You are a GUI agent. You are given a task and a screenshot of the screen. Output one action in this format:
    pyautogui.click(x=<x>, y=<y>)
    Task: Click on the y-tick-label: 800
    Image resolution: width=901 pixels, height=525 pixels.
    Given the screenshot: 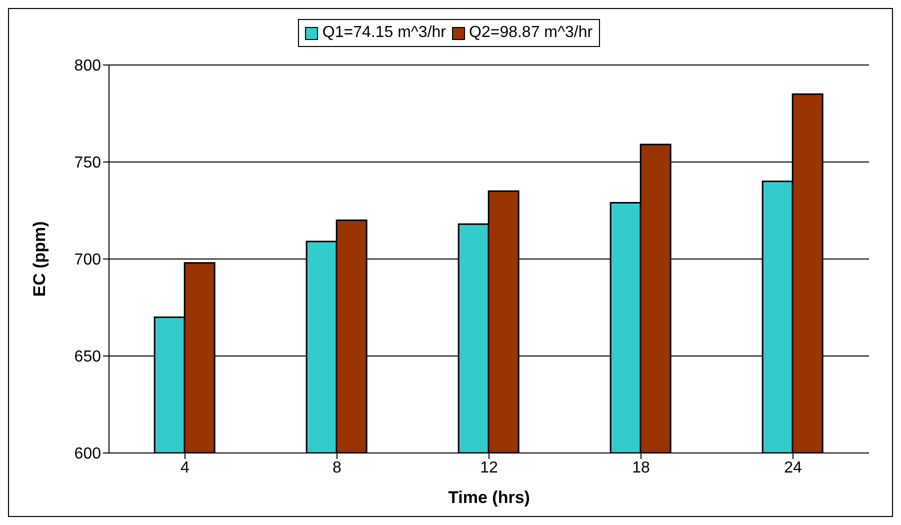 What is the action you would take?
    pyautogui.click(x=88, y=66)
    